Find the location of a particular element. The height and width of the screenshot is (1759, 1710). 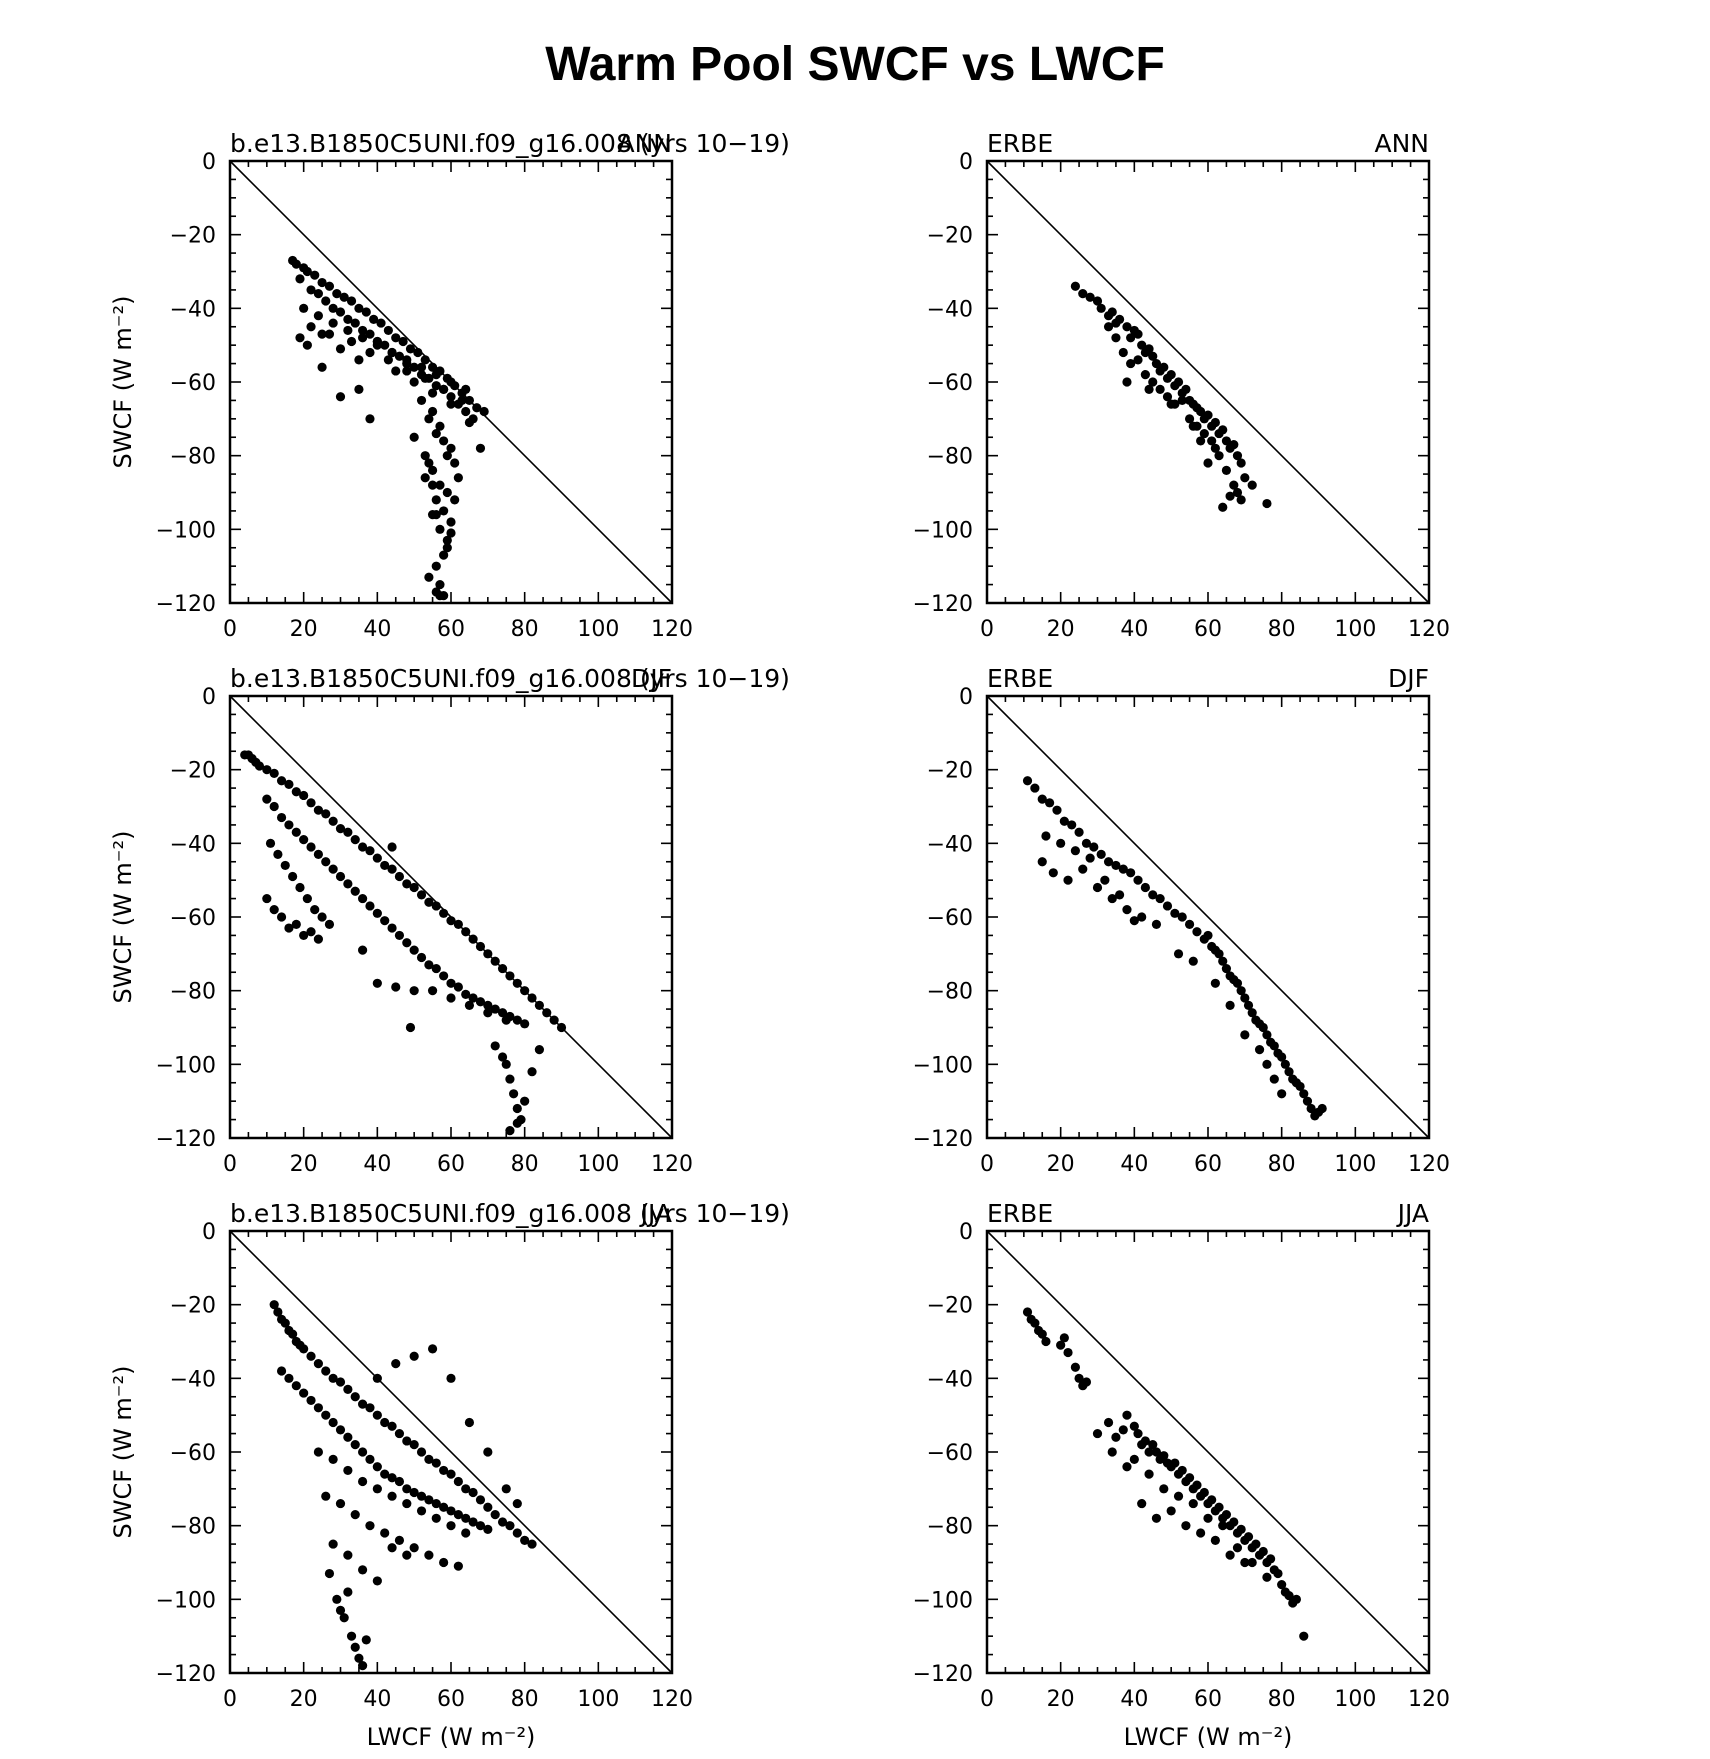

panel-left-label: b.e13.B1850C5UNI.f09_g16.008 (yrs 10−19) is located at coordinates (510, 678).